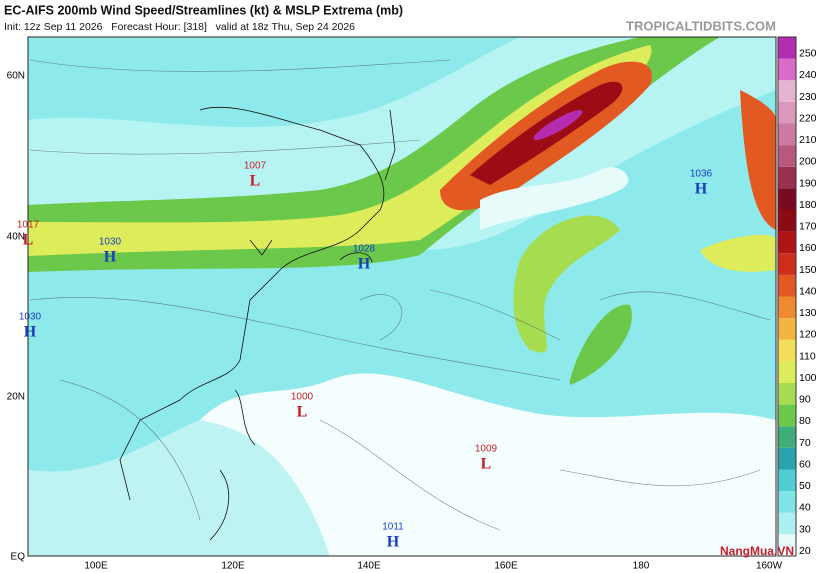 This screenshot has height=573, width=819. What do you see at coordinates (808, 291) in the screenshot?
I see `colorbar-label: 140` at bounding box center [808, 291].